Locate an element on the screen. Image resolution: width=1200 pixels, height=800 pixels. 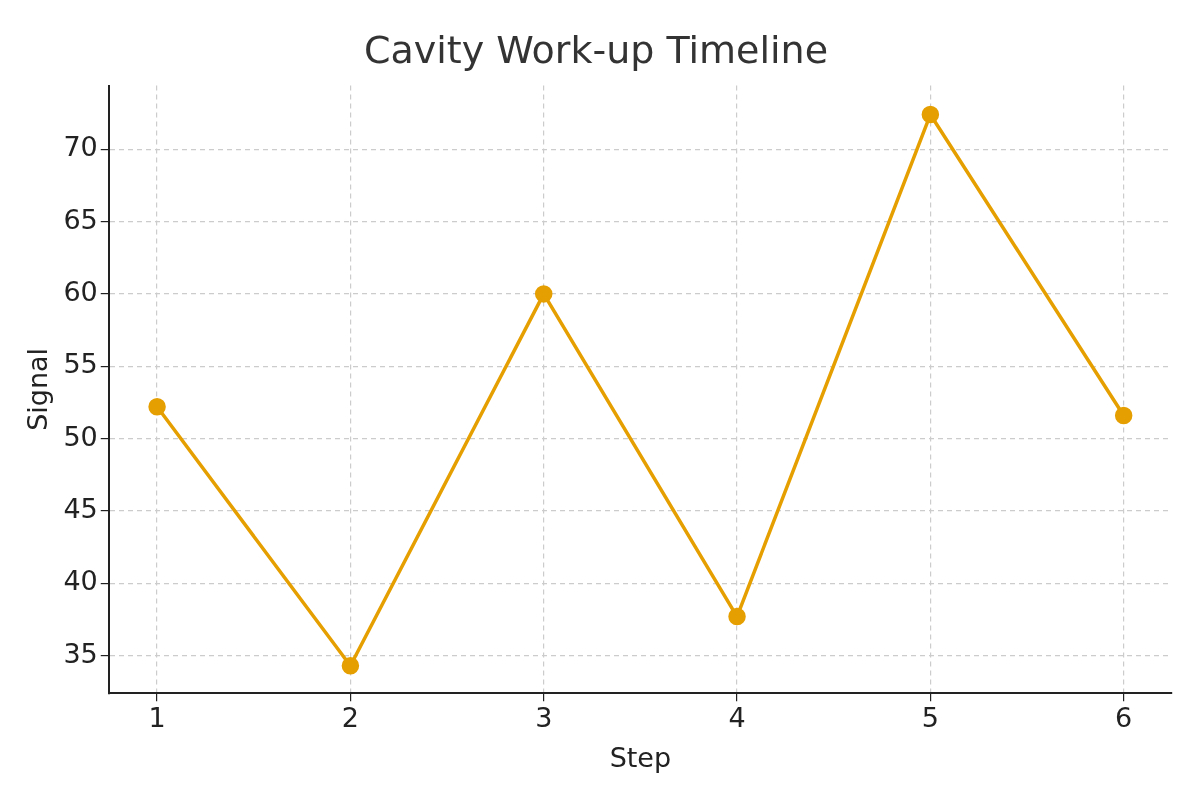
y-tick-label: 45 is located at coordinates (80, 508).